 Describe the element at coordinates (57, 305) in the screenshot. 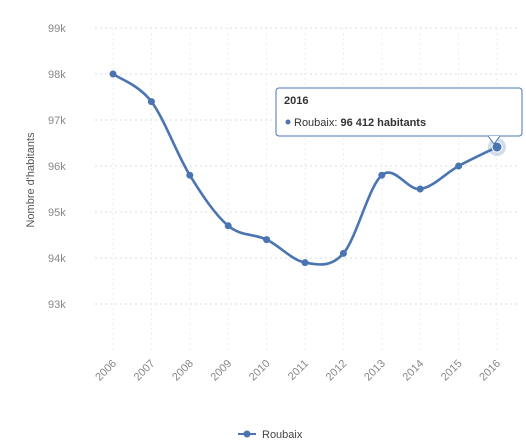

I see `y-tick-label: 93k` at that location.